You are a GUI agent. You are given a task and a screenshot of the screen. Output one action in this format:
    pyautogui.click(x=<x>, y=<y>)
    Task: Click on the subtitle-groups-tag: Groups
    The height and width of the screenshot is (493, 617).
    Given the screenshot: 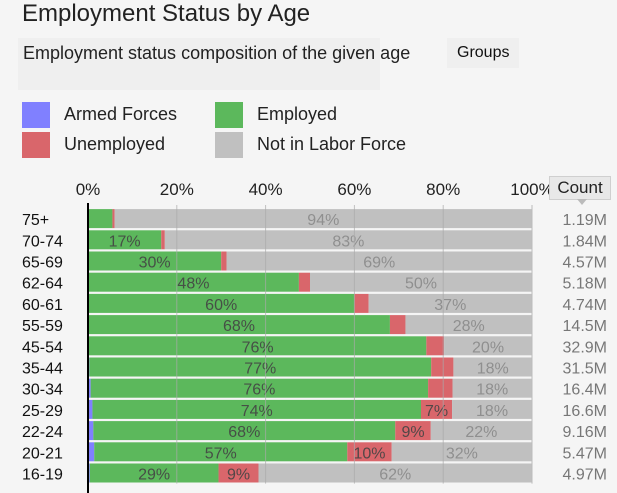 What is the action you would take?
    pyautogui.click(x=483, y=53)
    